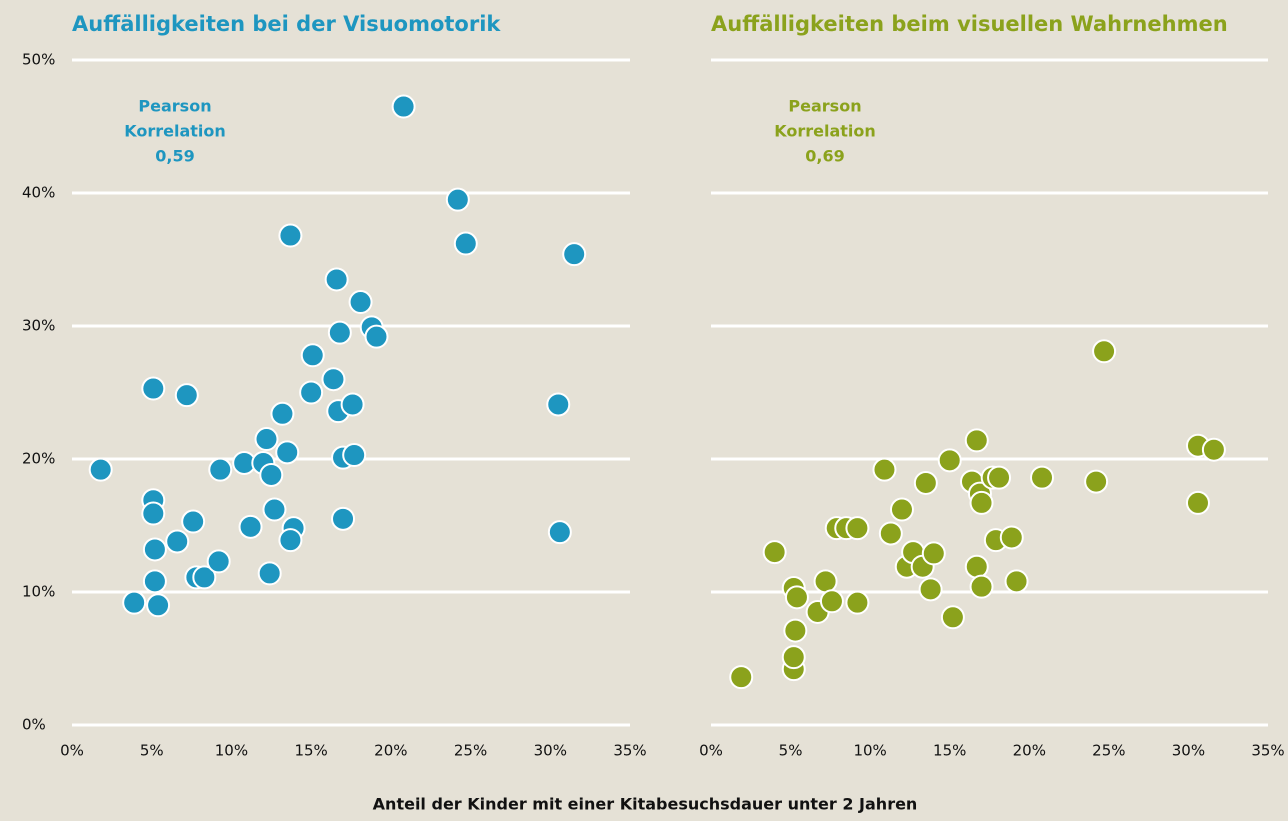 The width and height of the screenshot is (1288, 821). Describe the element at coordinates (38, 60) in the screenshot. I see `y-tick-label: 50%` at that location.